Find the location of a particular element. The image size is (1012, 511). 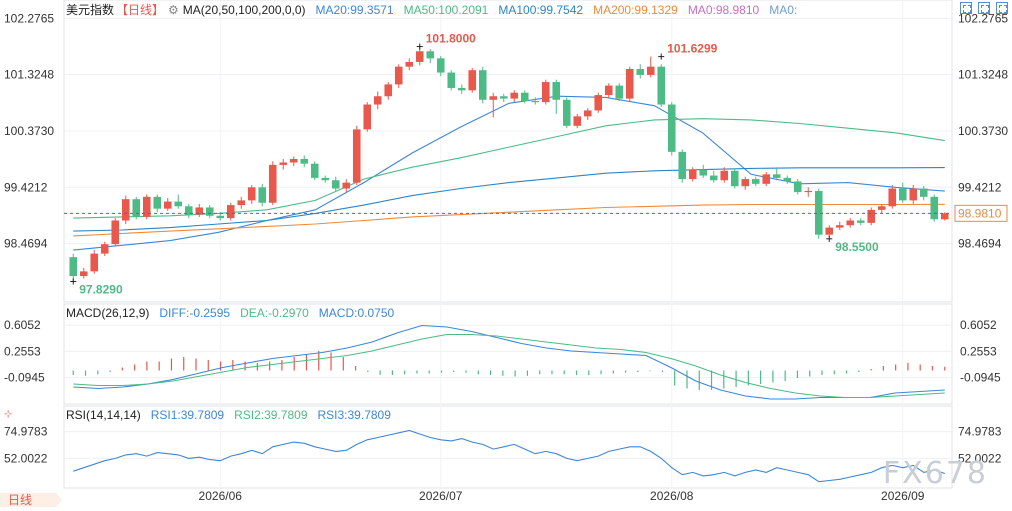

period-label: 【日线】 is located at coordinates (140, 10).